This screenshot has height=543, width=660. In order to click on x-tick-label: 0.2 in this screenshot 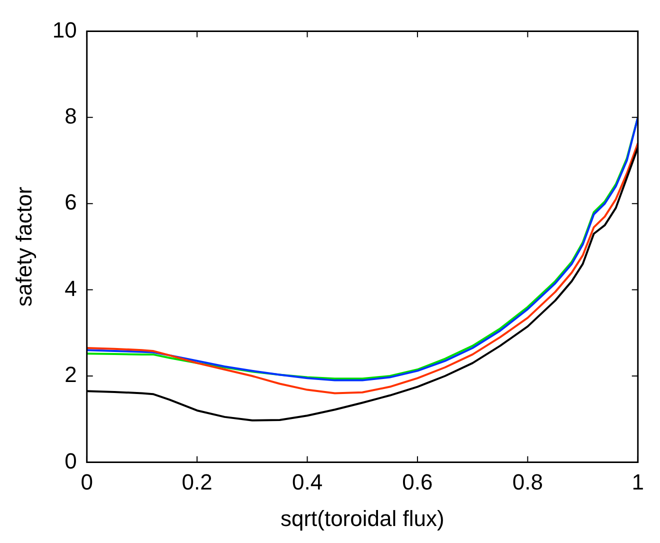, I will do `click(197, 481)`.